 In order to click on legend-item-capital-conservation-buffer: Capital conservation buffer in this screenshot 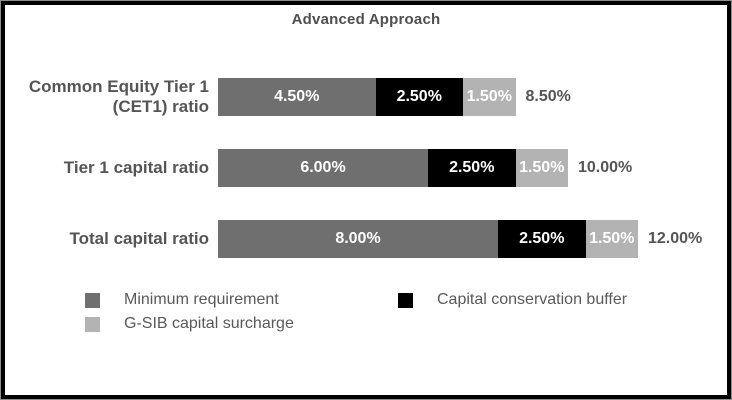, I will do `click(562, 300)`.